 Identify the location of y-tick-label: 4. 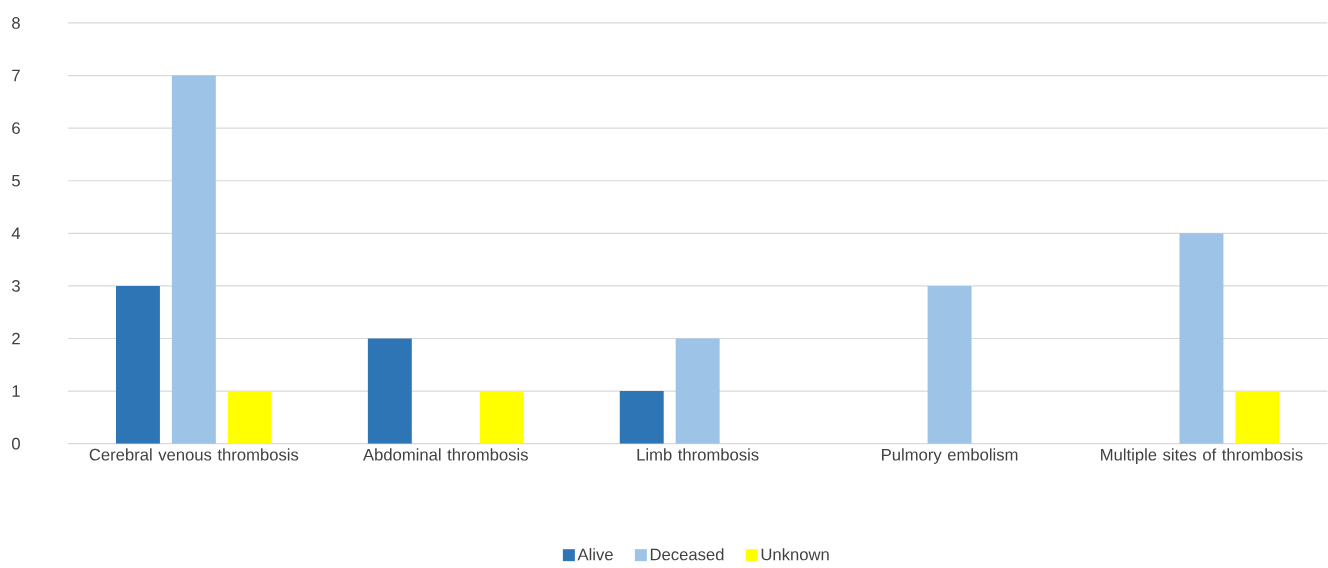
(16, 233).